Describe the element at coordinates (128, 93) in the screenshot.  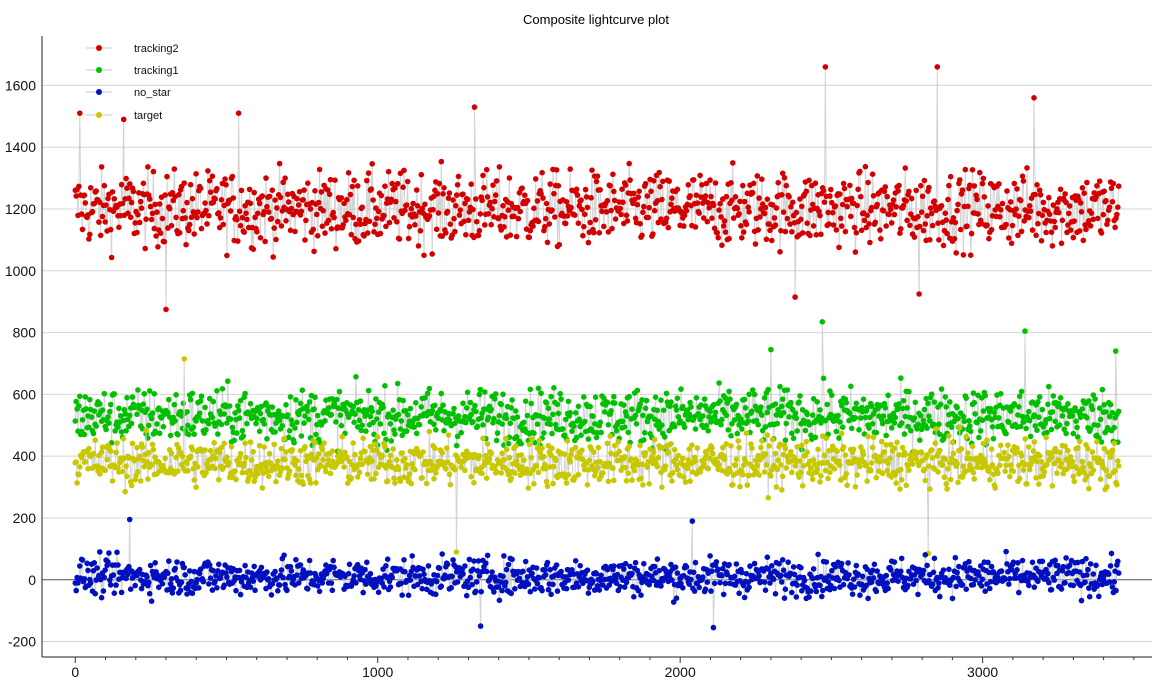
I see `legend-item-no_star: no_star` at that location.